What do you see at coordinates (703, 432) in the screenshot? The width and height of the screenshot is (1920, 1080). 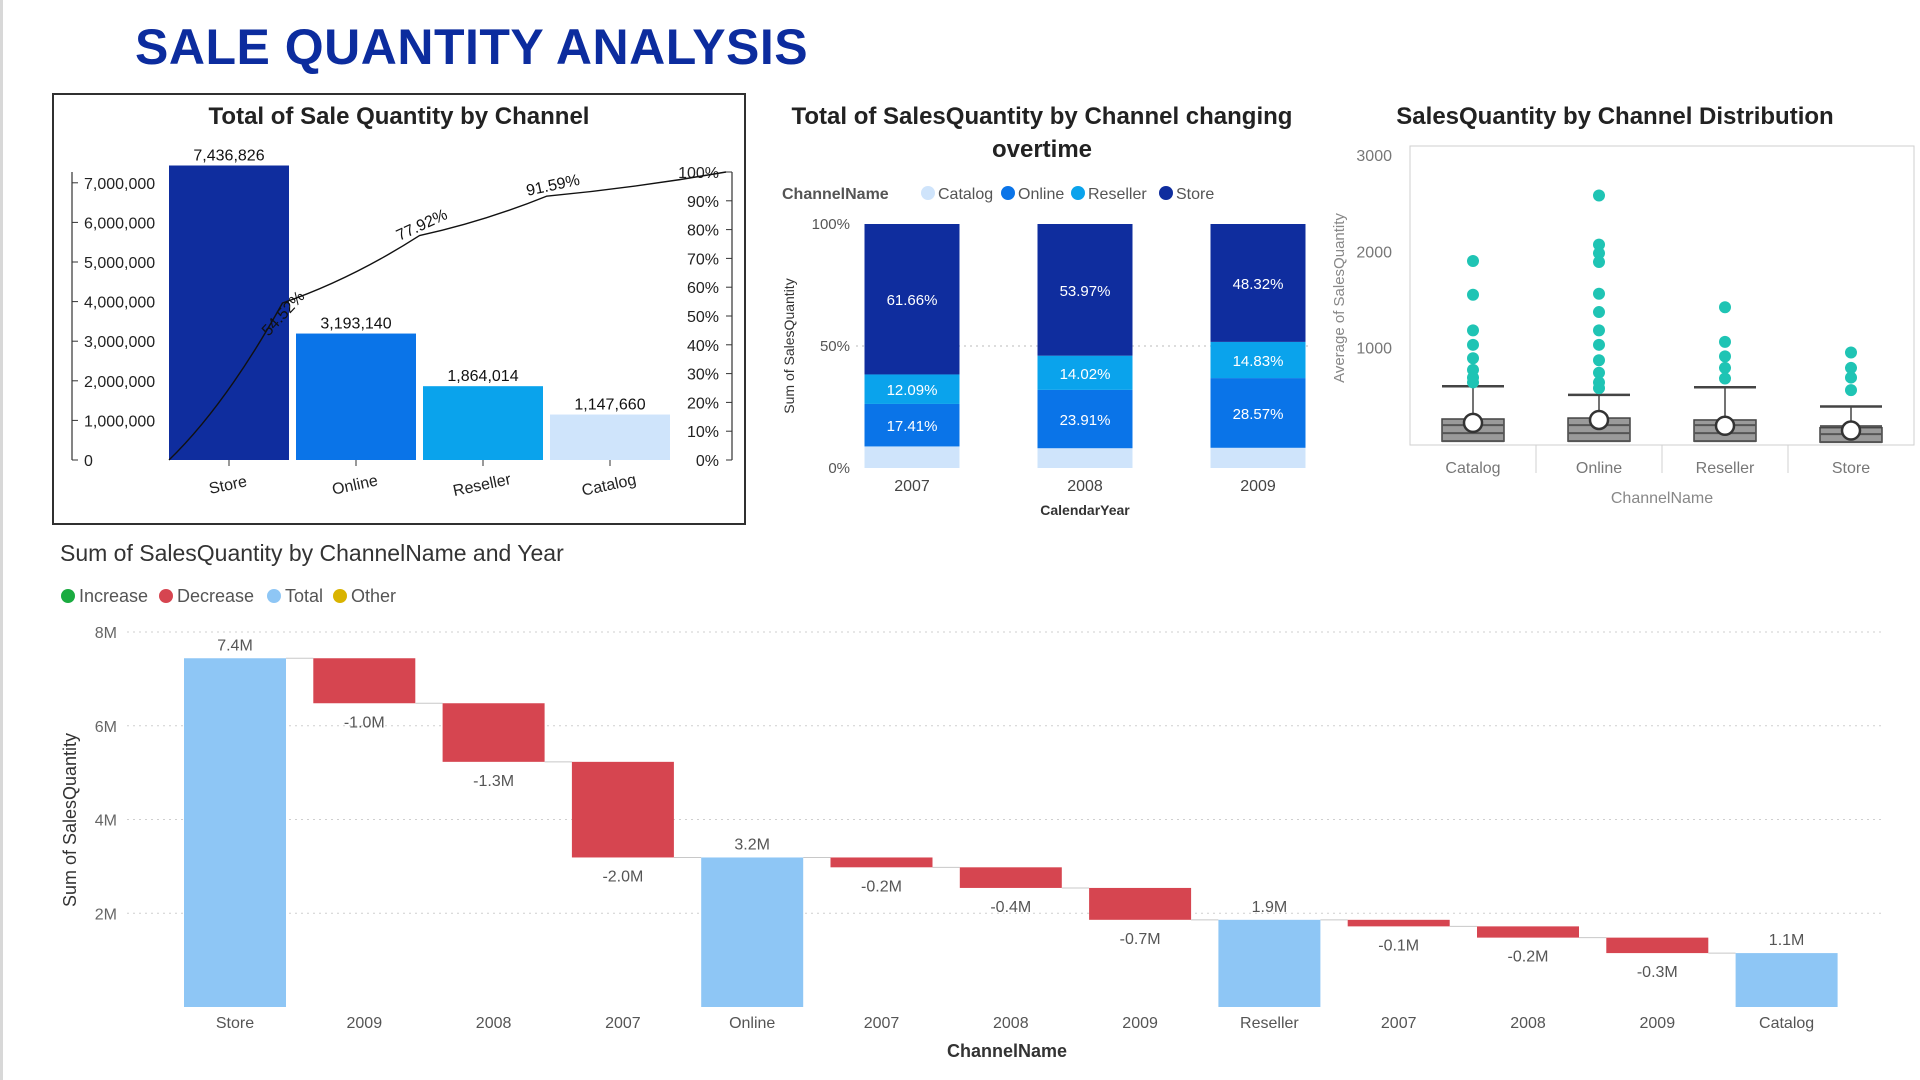 I see `pareto-y2-tick-label: 10%` at bounding box center [703, 432].